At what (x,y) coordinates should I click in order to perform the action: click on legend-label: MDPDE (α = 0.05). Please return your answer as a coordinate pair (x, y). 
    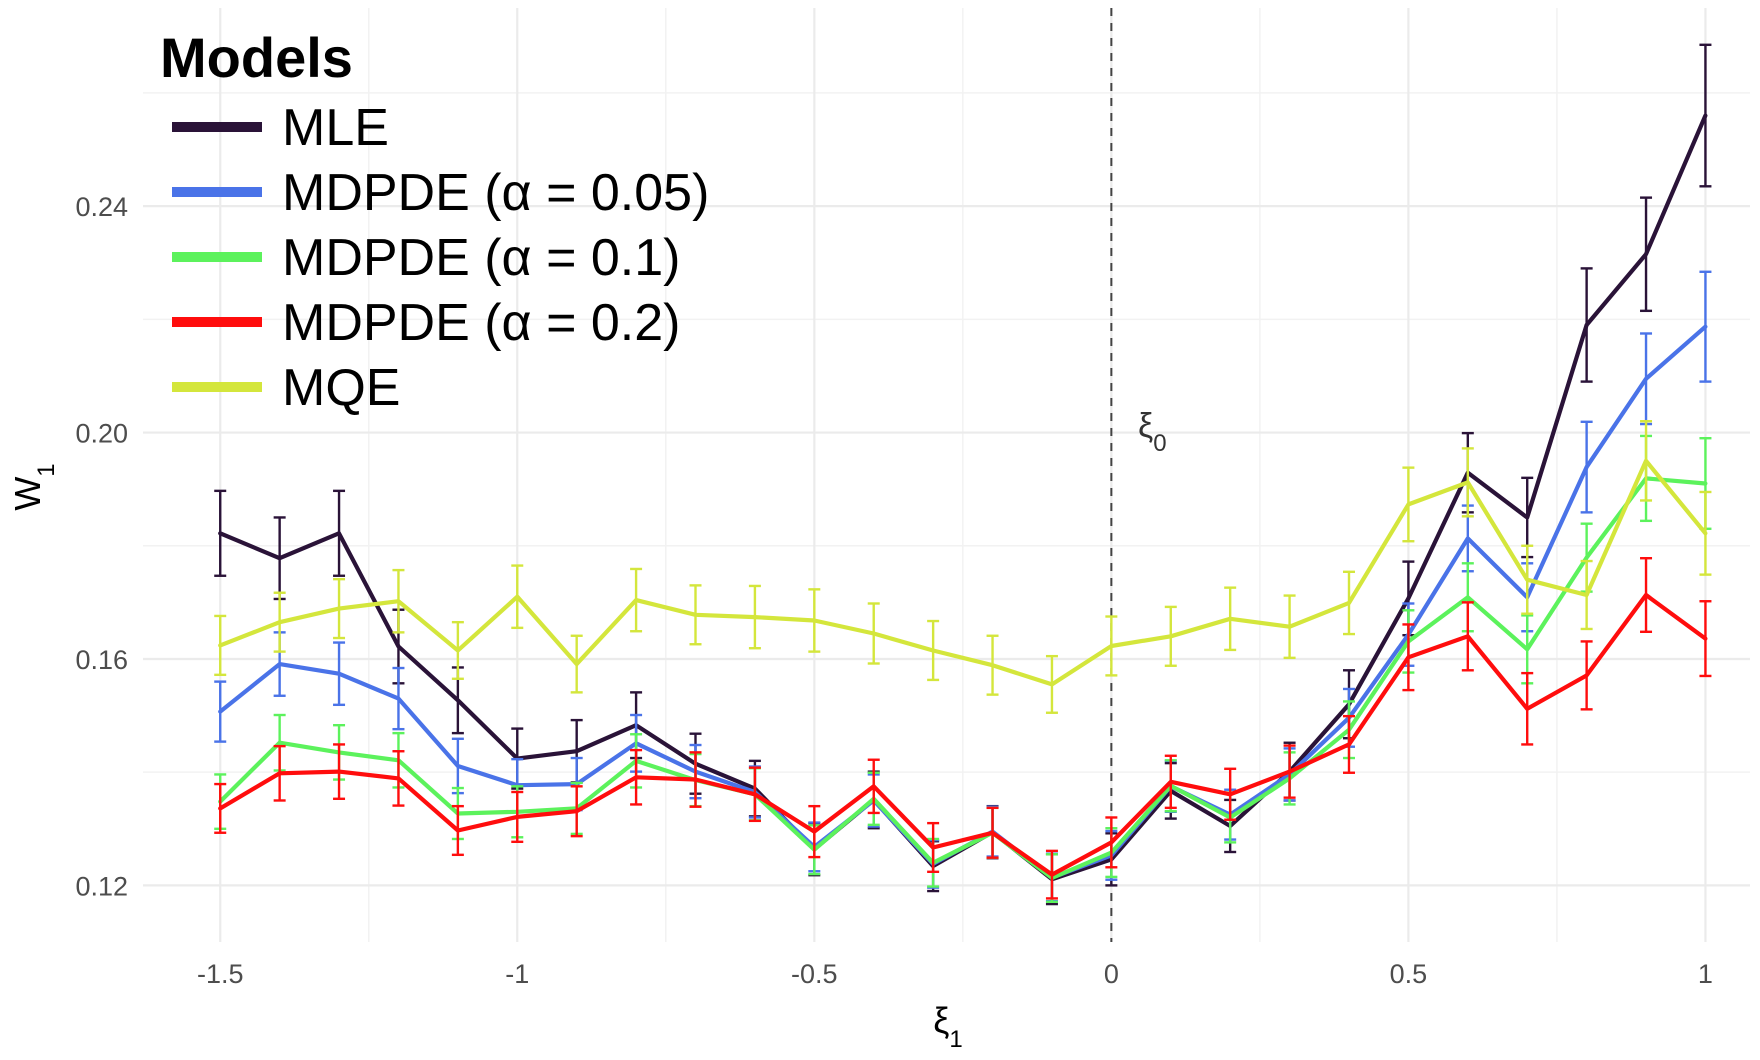
    Looking at the image, I should click on (495, 193).